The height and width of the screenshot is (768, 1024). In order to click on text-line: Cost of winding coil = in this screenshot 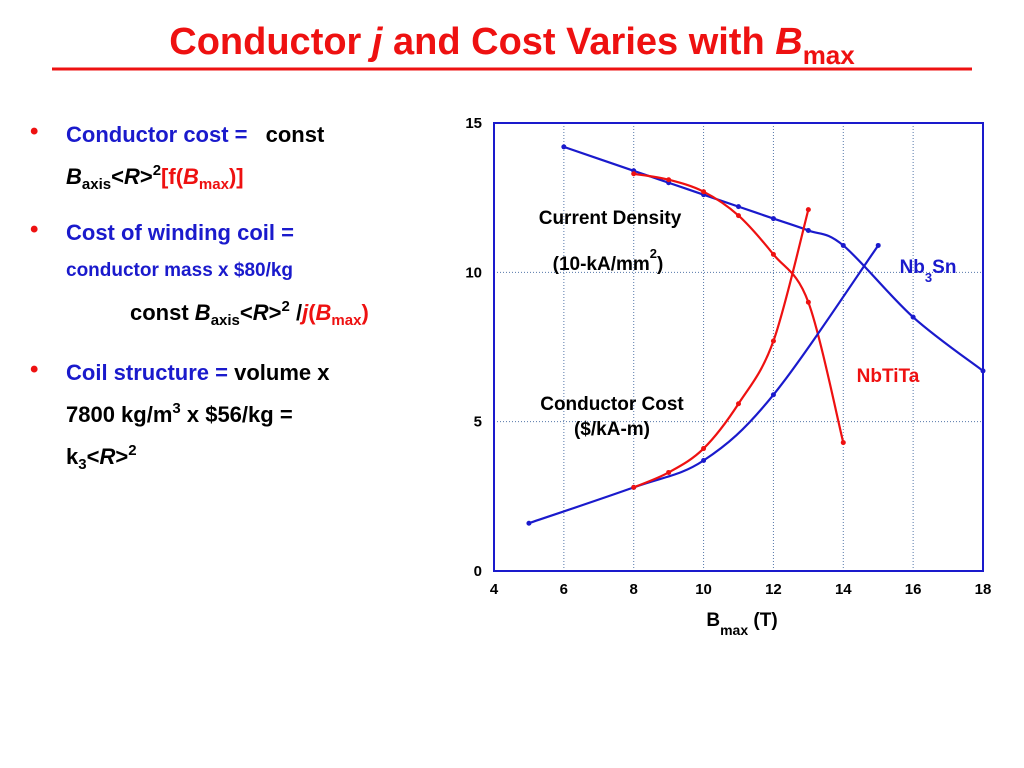, I will do `click(180, 233)`.